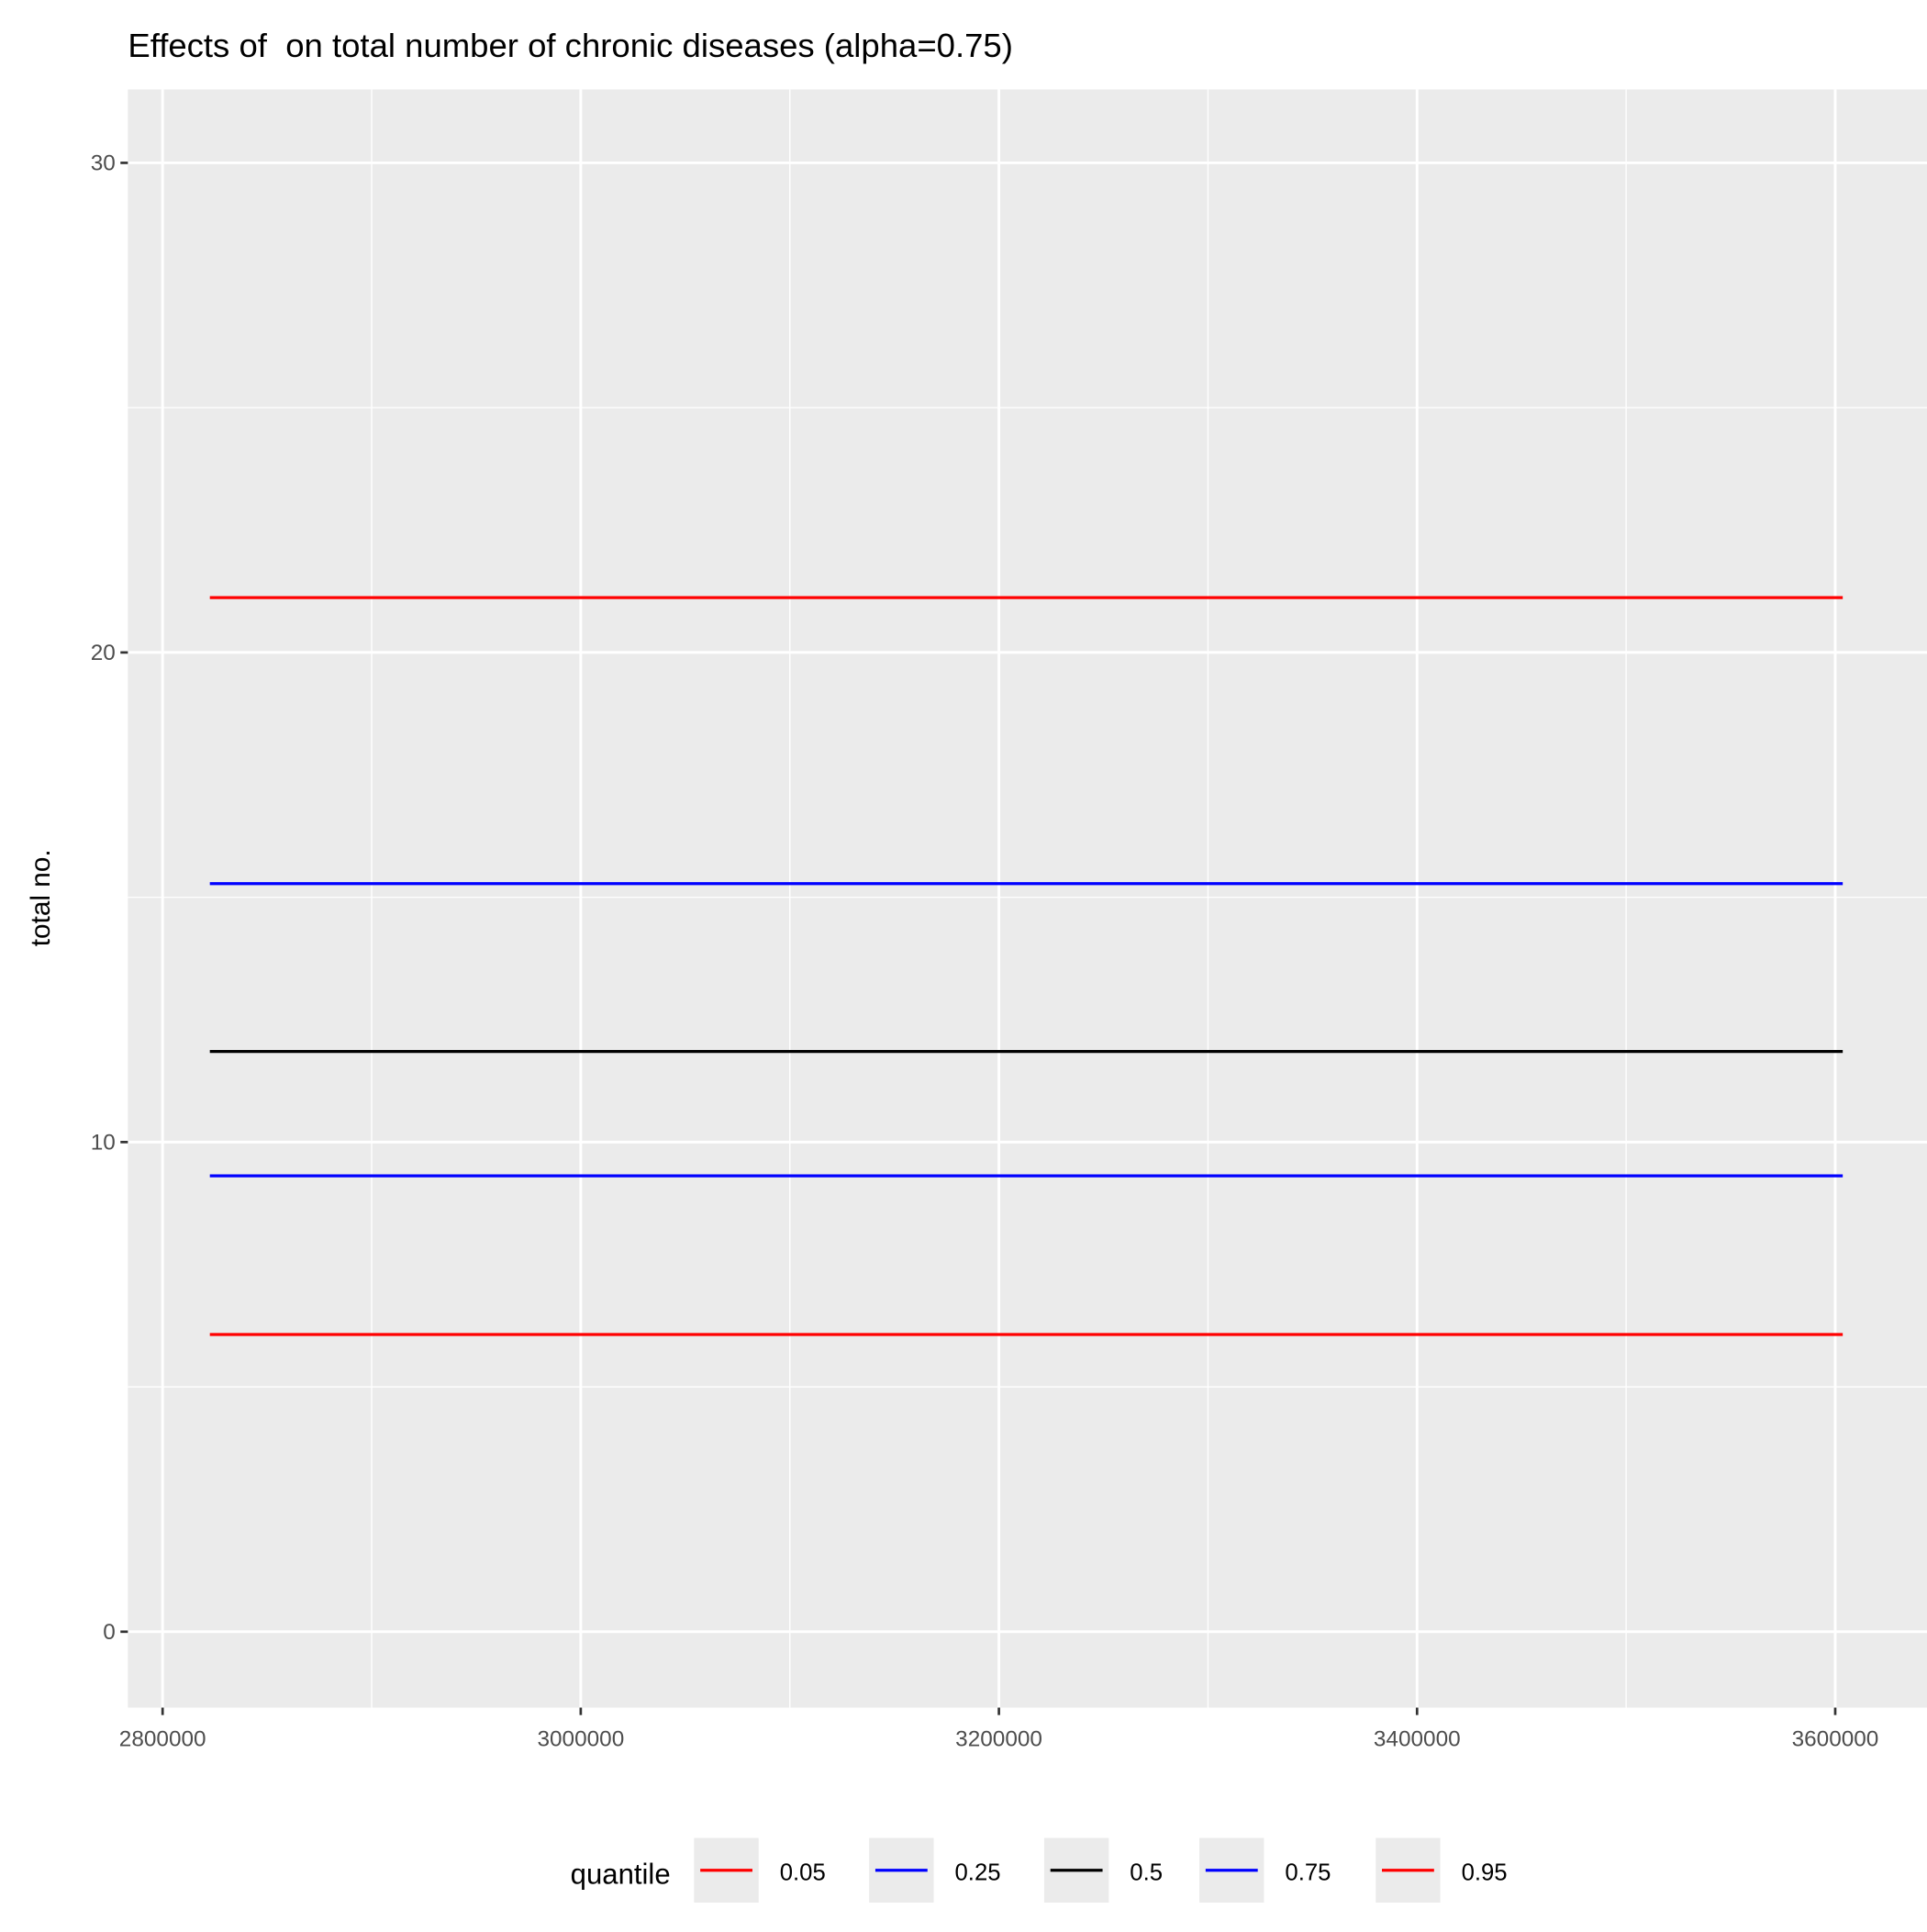 The image size is (1927, 1932). What do you see at coordinates (162, 1738) in the screenshot?
I see `x-tick-label: 2800000` at bounding box center [162, 1738].